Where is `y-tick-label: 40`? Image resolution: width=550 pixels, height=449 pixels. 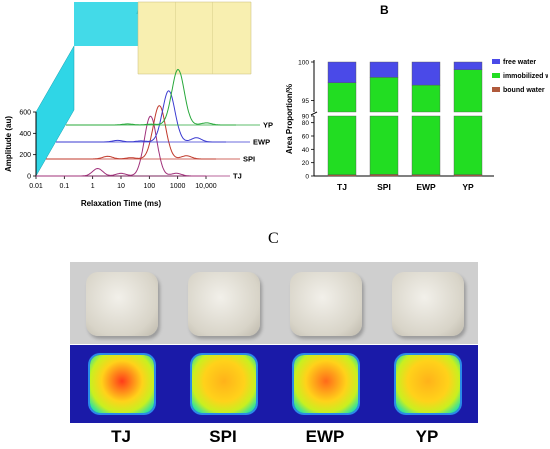 y-tick-label: 40 is located at coordinates (306, 150).